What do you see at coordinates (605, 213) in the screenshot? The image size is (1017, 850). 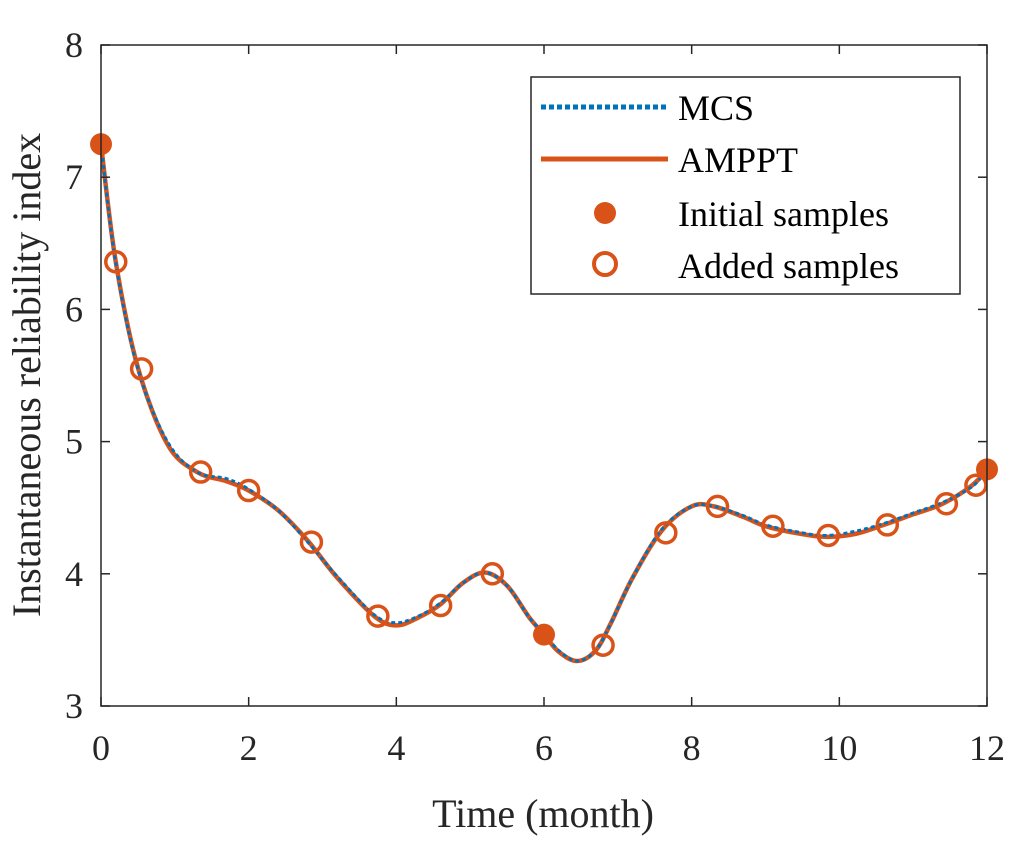 I see `legend-initial-marker` at bounding box center [605, 213].